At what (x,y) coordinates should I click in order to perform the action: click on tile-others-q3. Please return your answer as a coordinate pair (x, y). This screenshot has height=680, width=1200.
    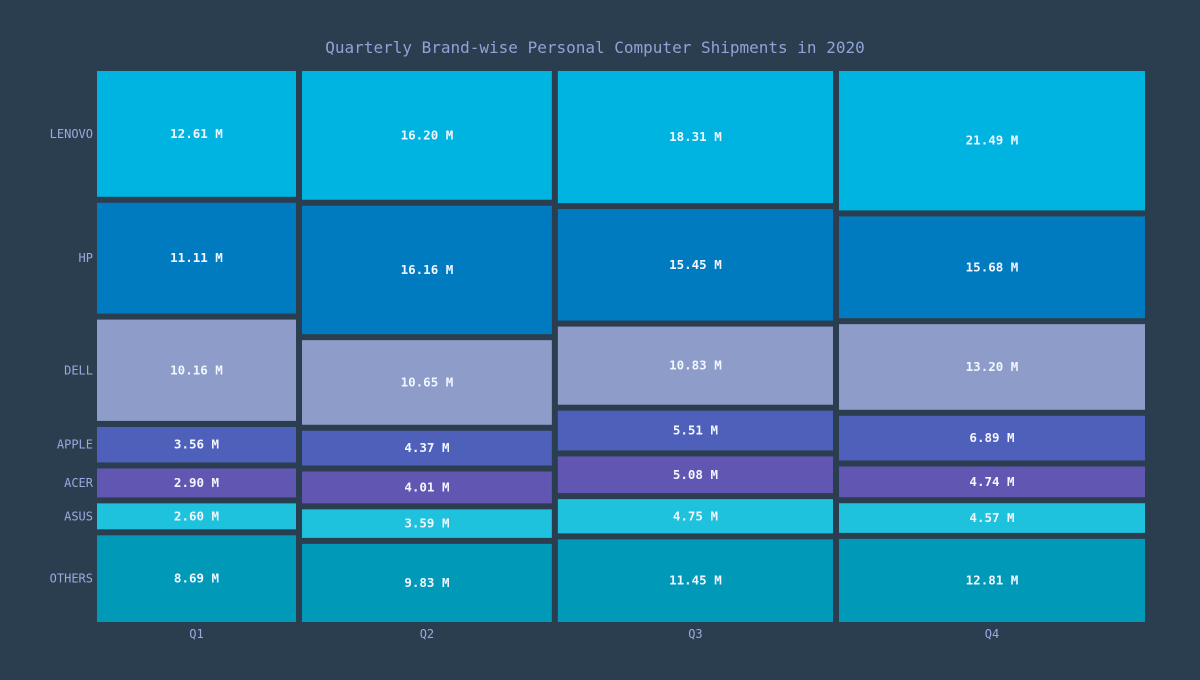
    Looking at the image, I should click on (695, 580).